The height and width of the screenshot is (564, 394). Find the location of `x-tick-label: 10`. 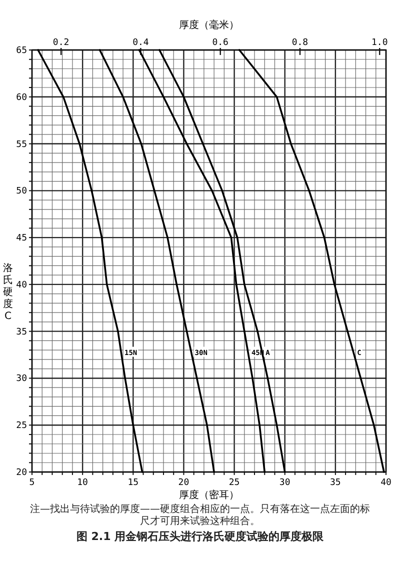

x-tick-label: 10 is located at coordinates (82, 483).